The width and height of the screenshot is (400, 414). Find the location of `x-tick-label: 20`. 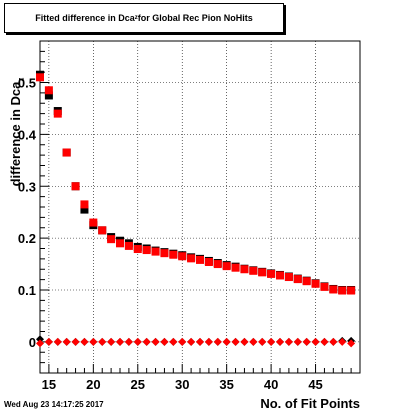

x-tick-label: 20 is located at coordinates (93, 384).